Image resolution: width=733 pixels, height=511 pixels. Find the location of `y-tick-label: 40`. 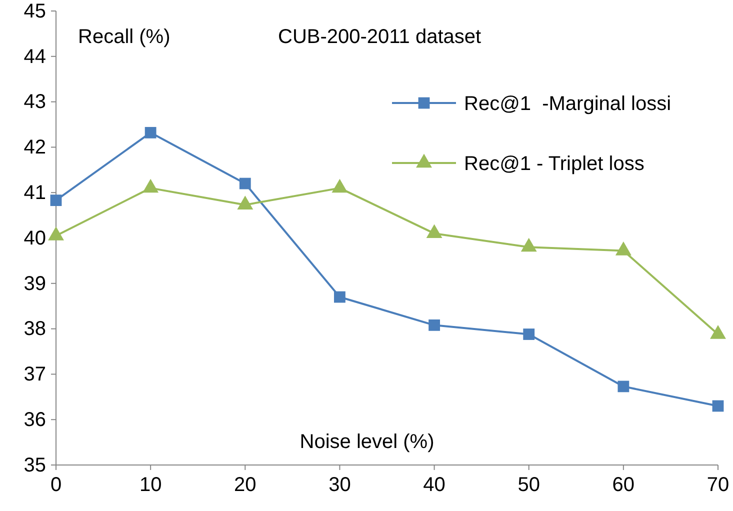

y-tick-label: 40 is located at coordinates (35, 238).